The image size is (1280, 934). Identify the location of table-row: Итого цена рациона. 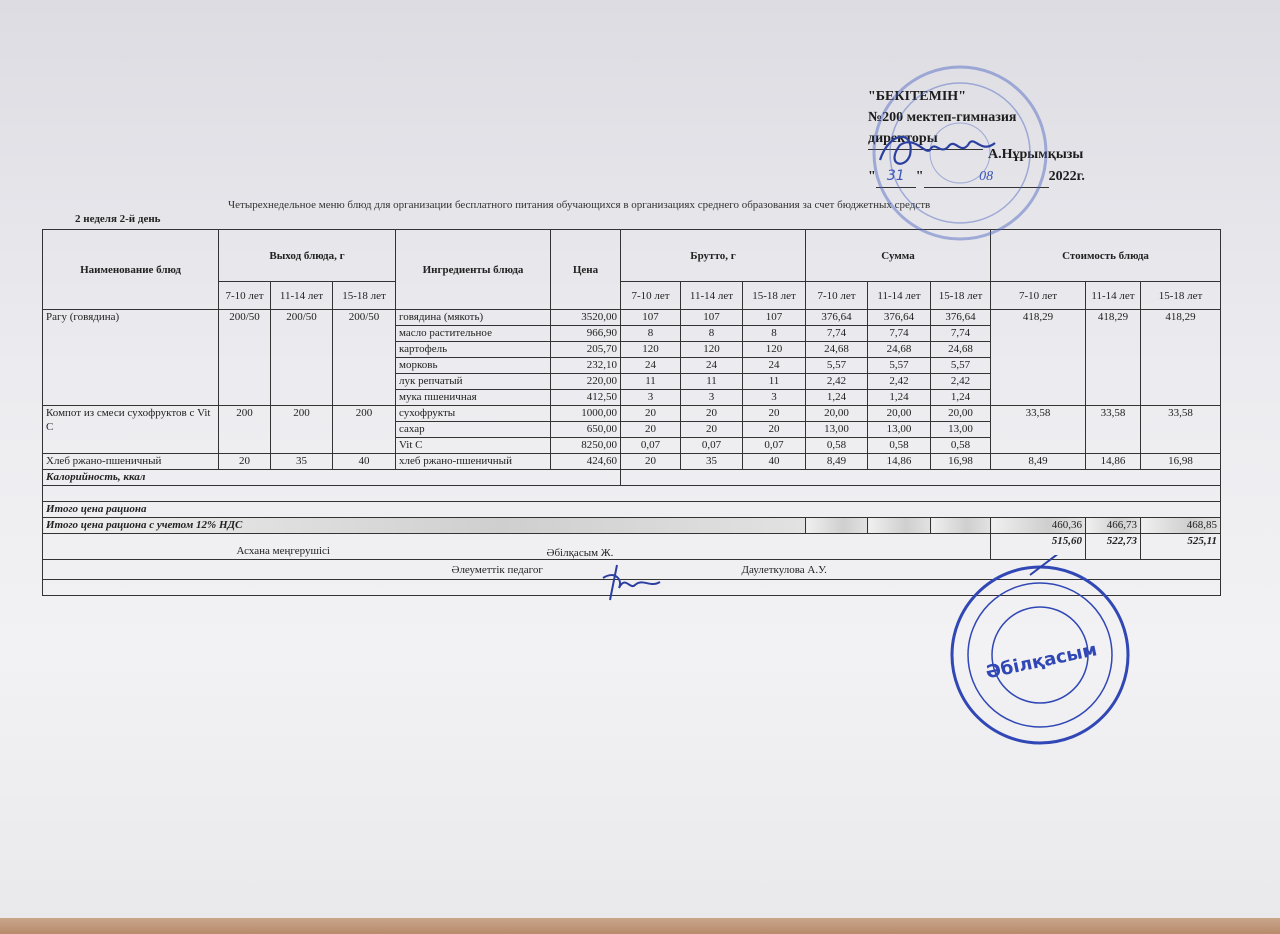
(631, 509).